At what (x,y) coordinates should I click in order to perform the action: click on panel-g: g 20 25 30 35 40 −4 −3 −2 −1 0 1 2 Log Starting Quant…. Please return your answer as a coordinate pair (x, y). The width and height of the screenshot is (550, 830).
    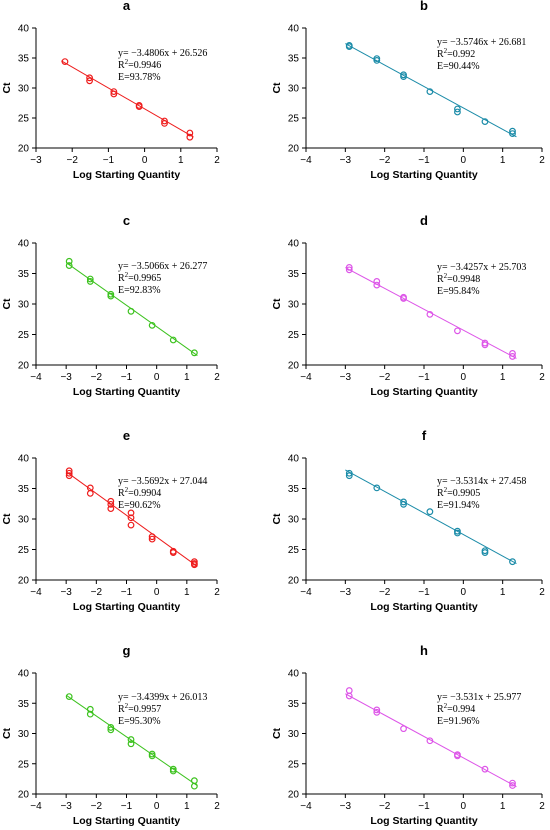
    Looking at the image, I should click on (110, 735).